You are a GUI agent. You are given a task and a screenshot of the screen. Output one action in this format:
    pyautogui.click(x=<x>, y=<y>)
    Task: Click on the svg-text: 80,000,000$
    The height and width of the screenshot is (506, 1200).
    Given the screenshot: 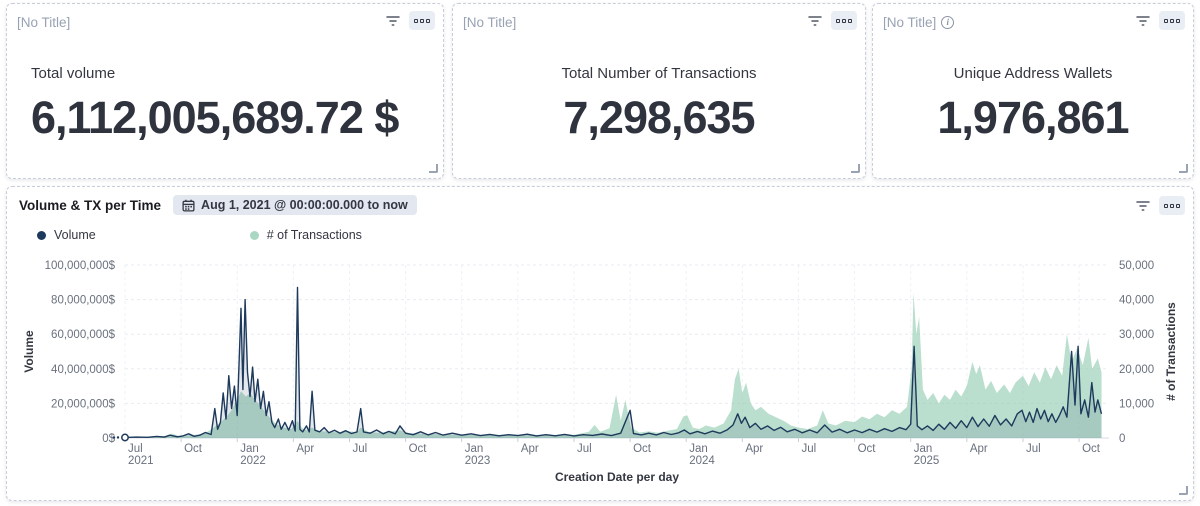 What is the action you would take?
    pyautogui.click(x=83, y=301)
    